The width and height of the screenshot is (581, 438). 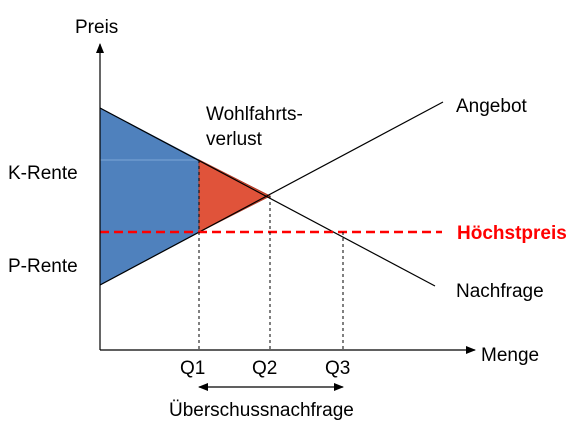 What do you see at coordinates (337, 368) in the screenshot?
I see `q3-label: Q3` at bounding box center [337, 368].